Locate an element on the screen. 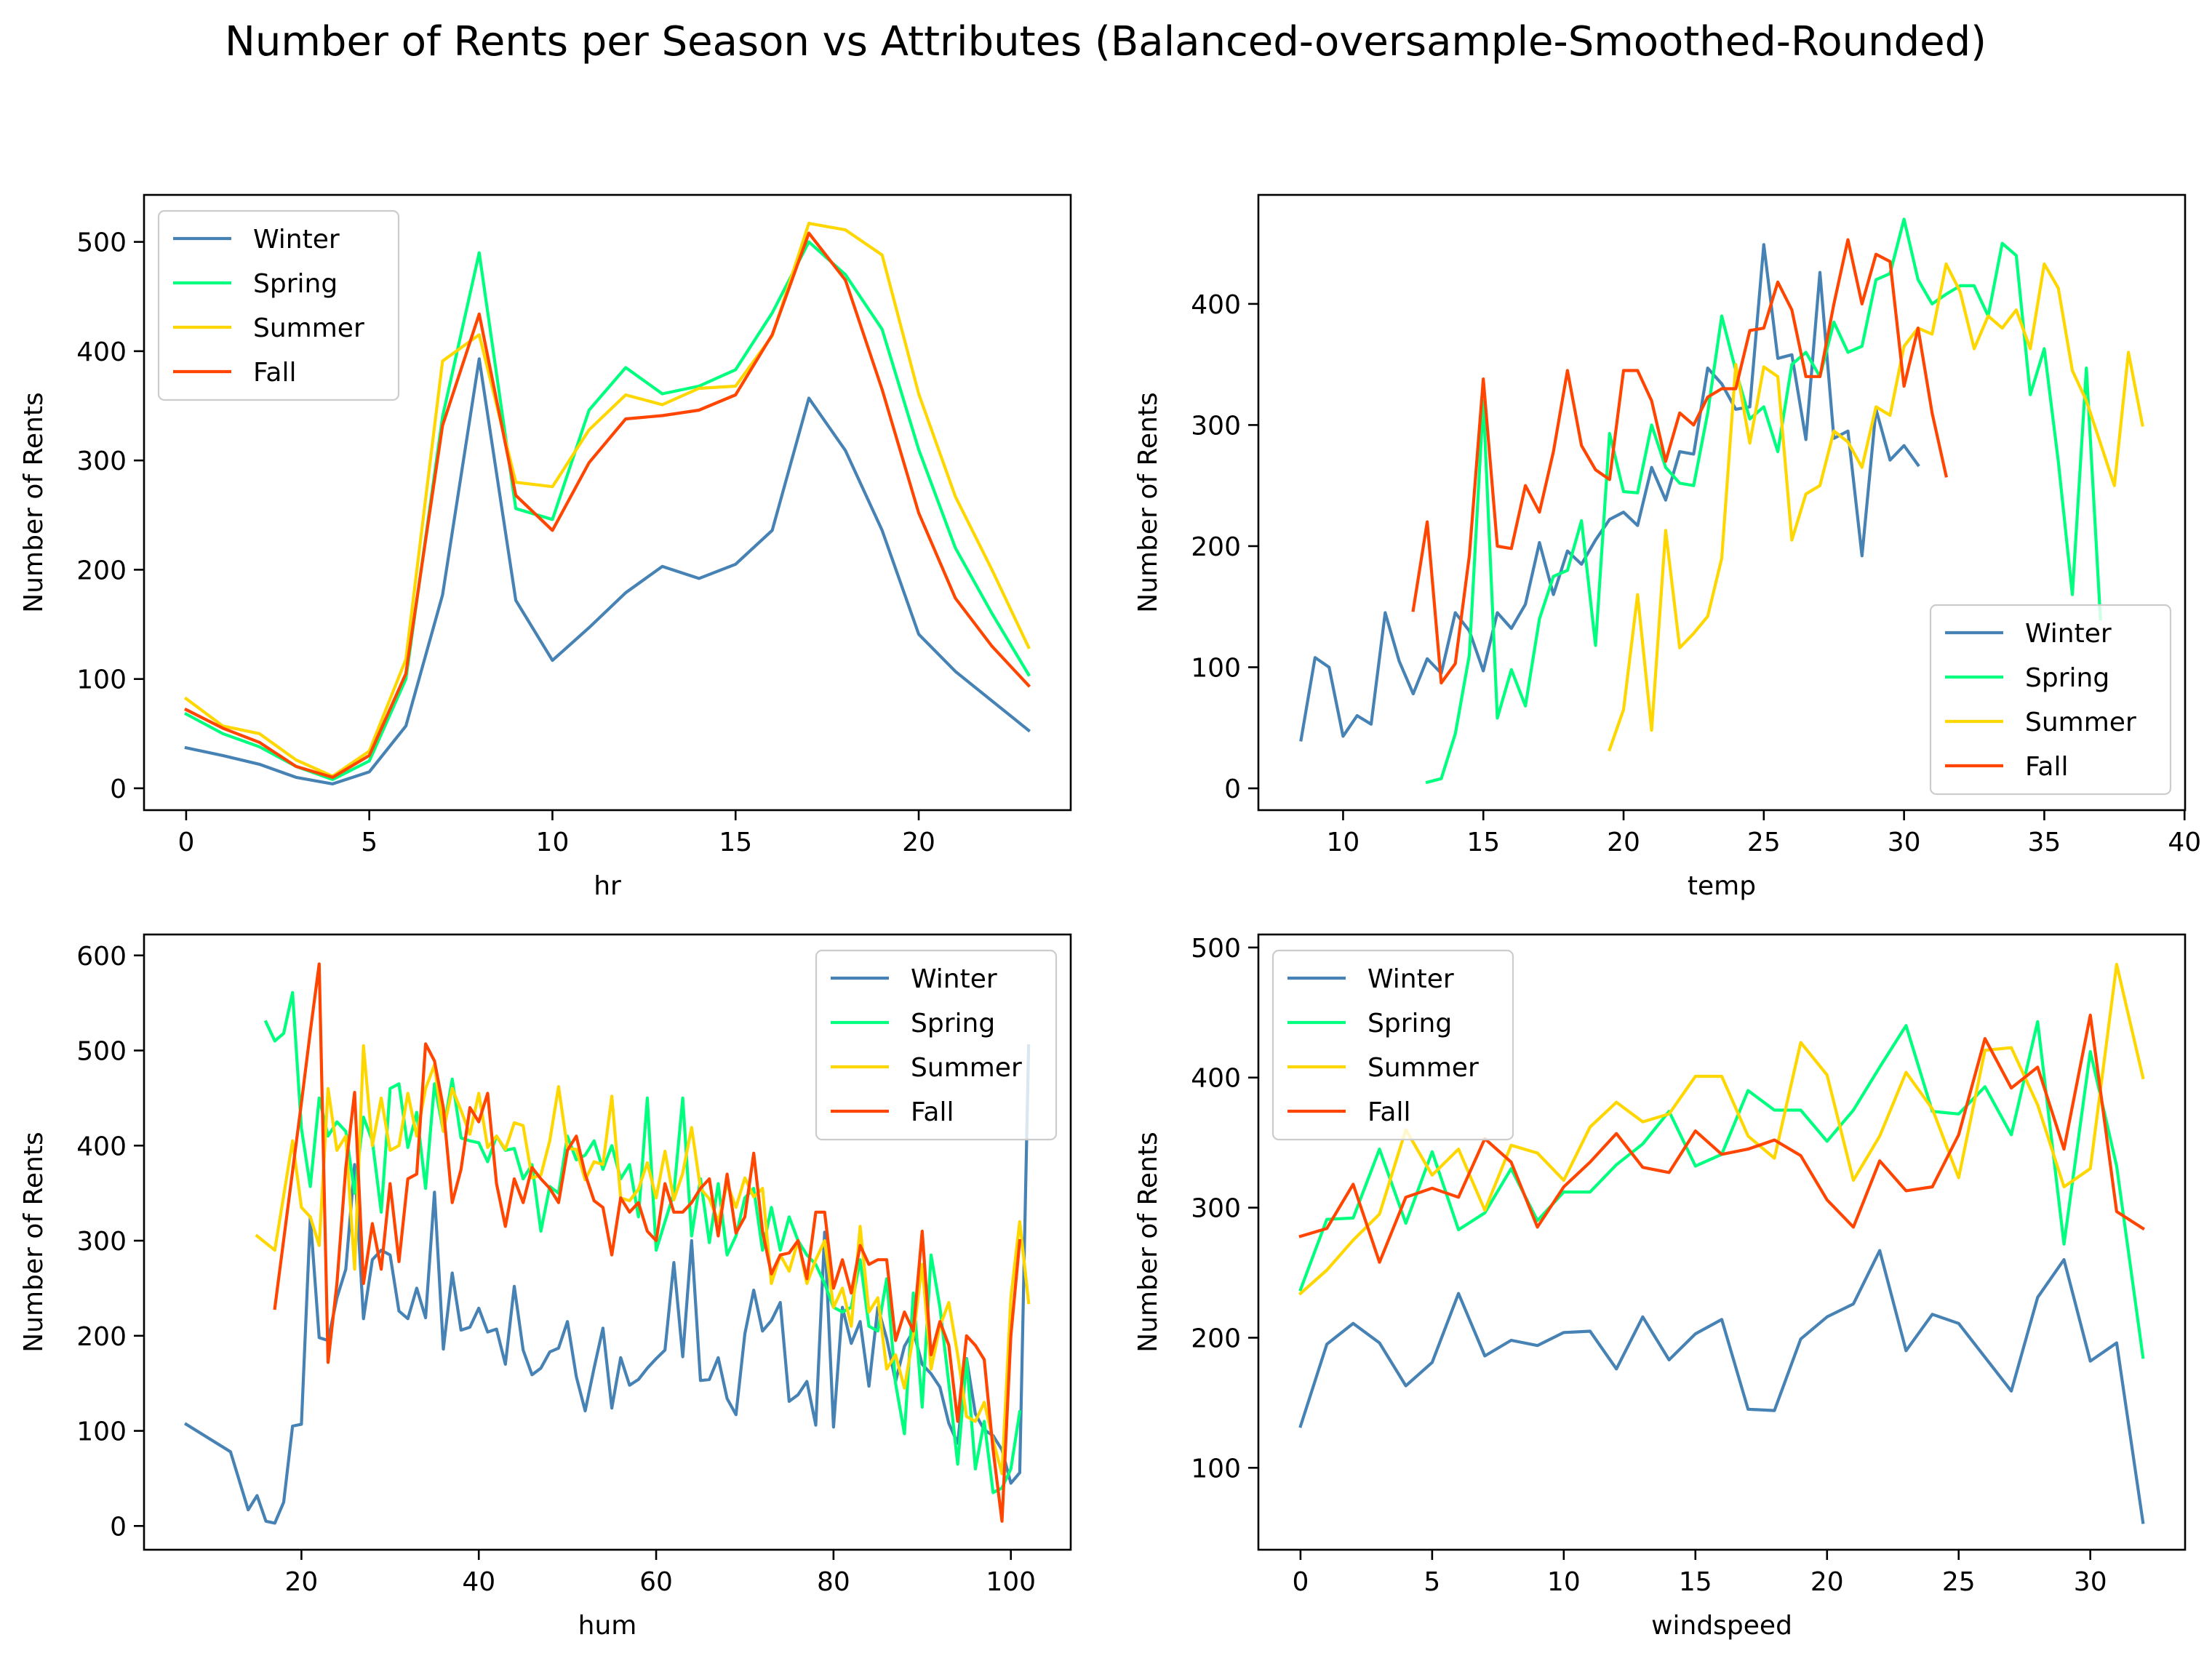  x-axis-label: hum is located at coordinates (607, 1626).